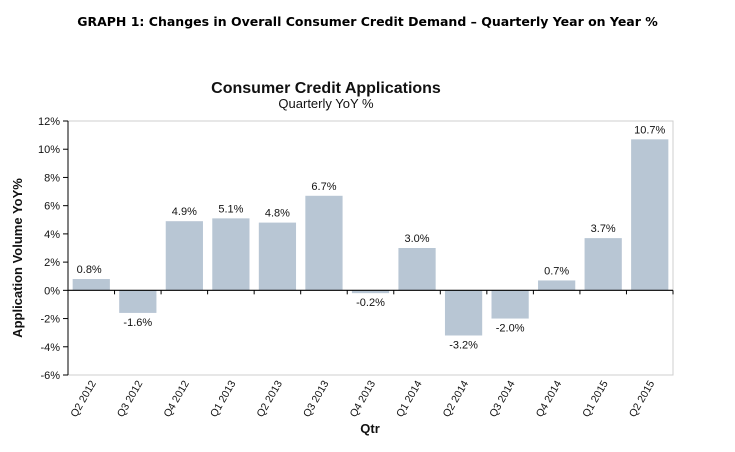  I want to click on data-label: 0.8%, so click(89, 270).